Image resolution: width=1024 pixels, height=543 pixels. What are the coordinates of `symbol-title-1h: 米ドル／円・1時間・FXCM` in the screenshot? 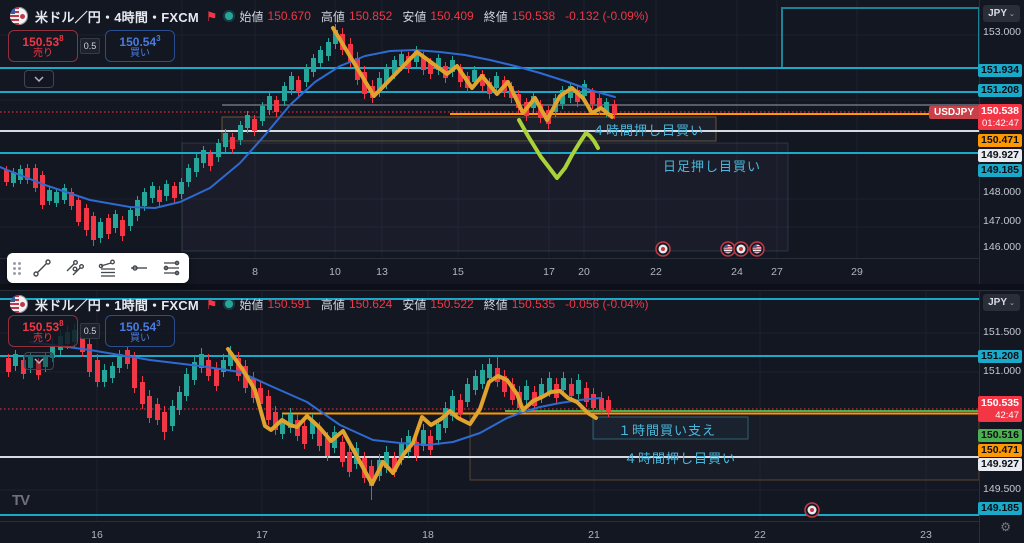 It's located at (117, 305).